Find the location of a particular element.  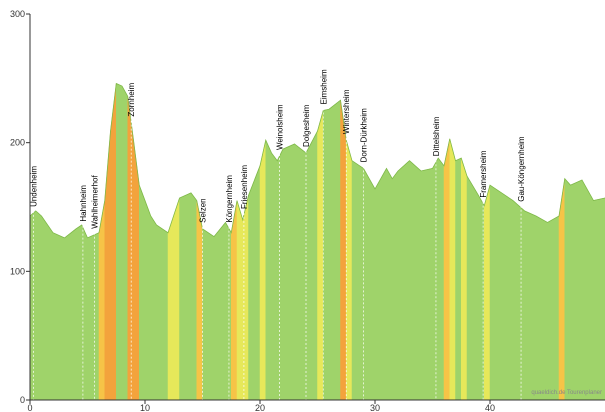

watermark: quaeldich.de Tourenplaner is located at coordinates (566, 393).